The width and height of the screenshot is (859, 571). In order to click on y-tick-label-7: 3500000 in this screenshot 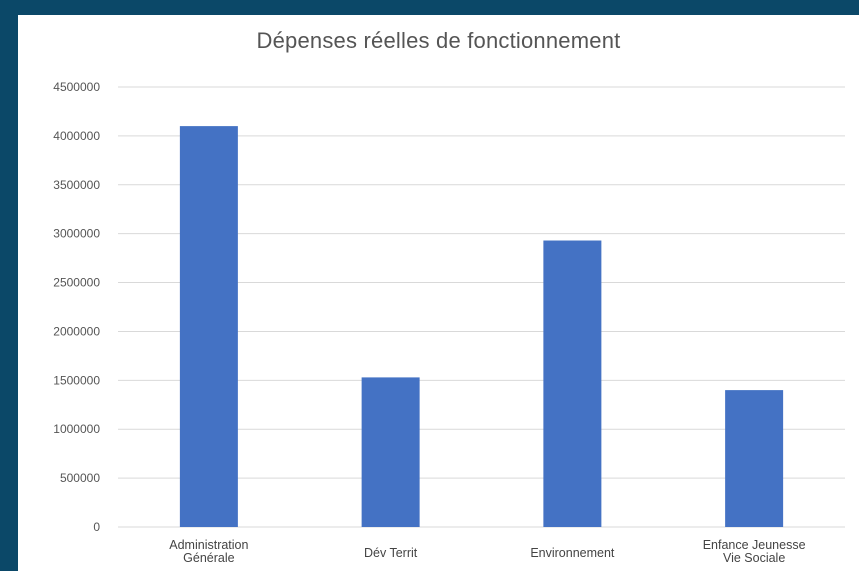, I will do `click(76, 185)`.